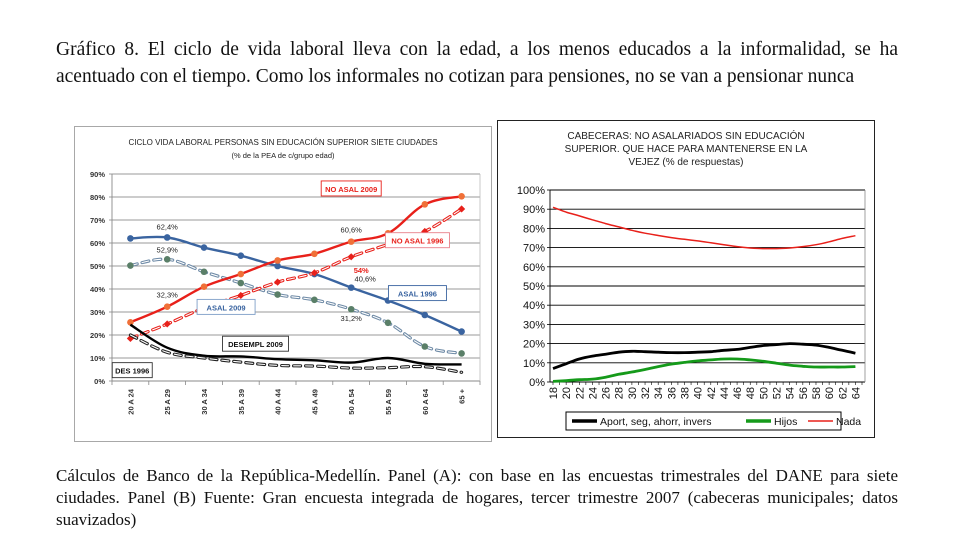 Image resolution: width=978 pixels, height=550 pixels. Describe the element at coordinates (97, 243) in the screenshot. I see `chart-a-ytick-label: 60%` at that location.